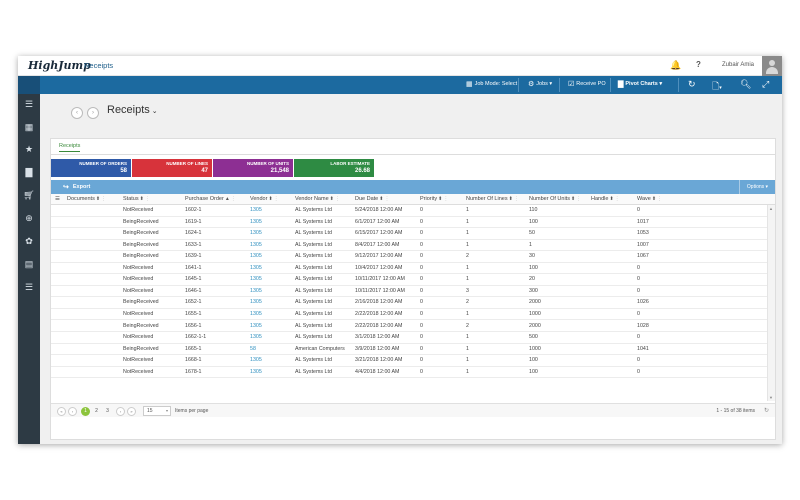 The width and height of the screenshot is (800, 500). What do you see at coordinates (605, 199) in the screenshot?
I see `column-header-handle: Handle⬍⋮` at bounding box center [605, 199].